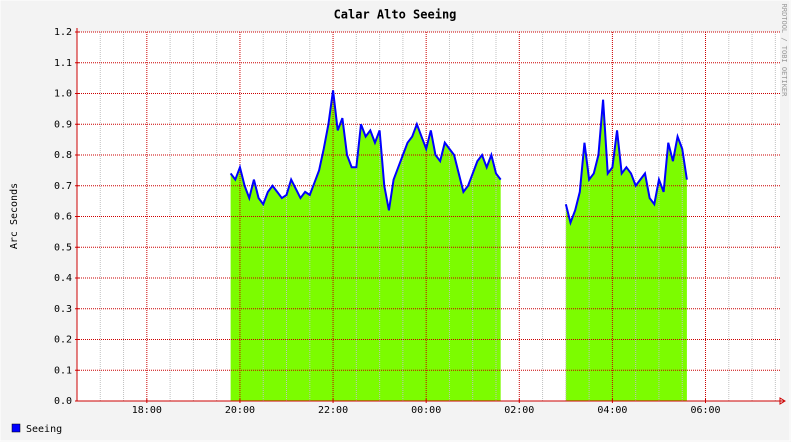 The image size is (791, 442). What do you see at coordinates (705, 410) in the screenshot?
I see `x-tick-label: 06:00` at bounding box center [705, 410].